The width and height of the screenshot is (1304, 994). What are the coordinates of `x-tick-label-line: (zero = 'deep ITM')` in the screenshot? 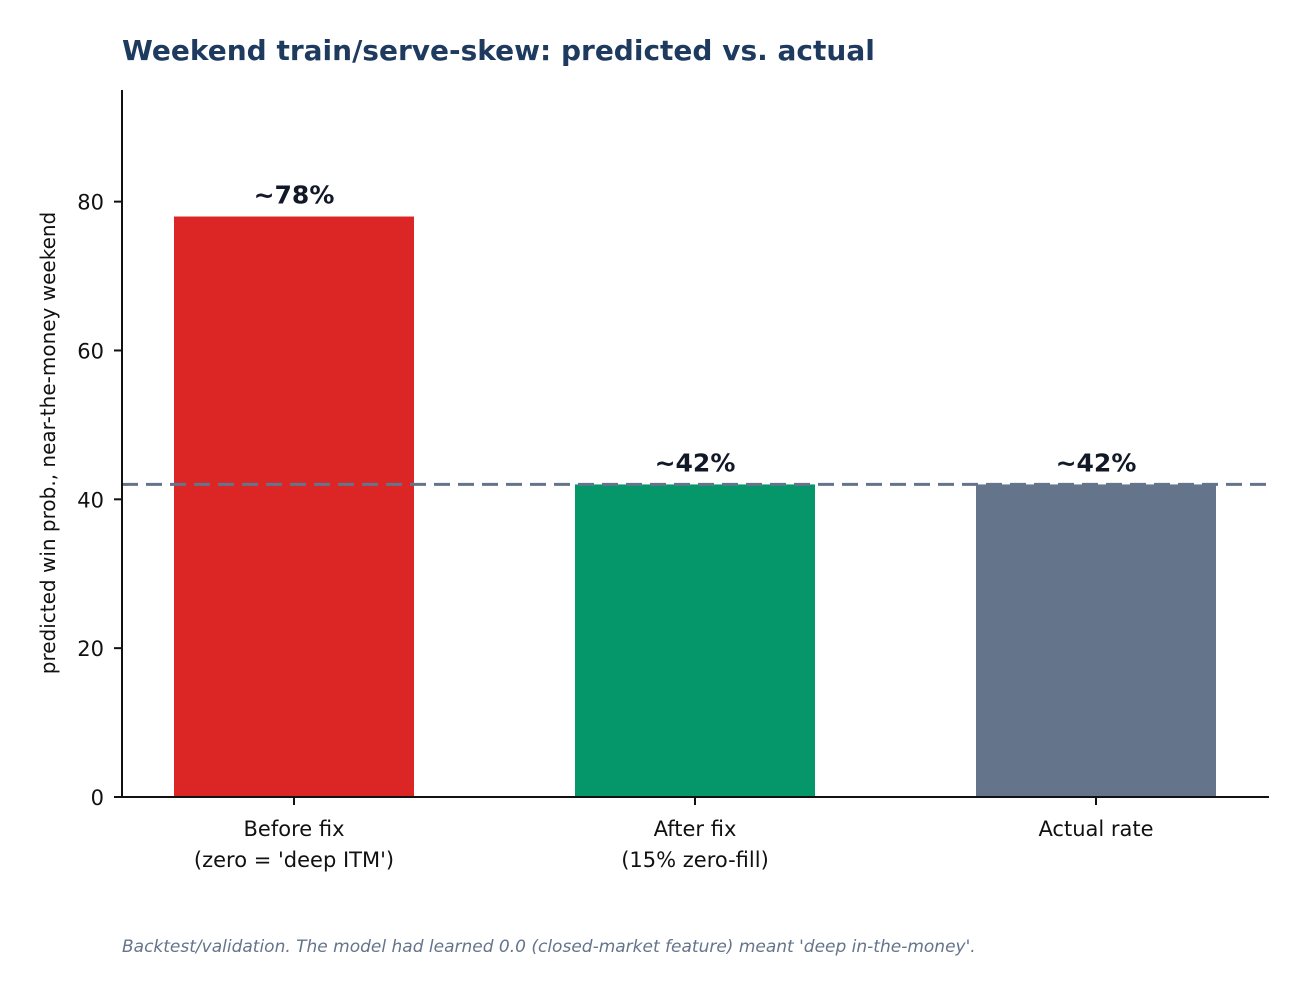 It's located at (294, 860).